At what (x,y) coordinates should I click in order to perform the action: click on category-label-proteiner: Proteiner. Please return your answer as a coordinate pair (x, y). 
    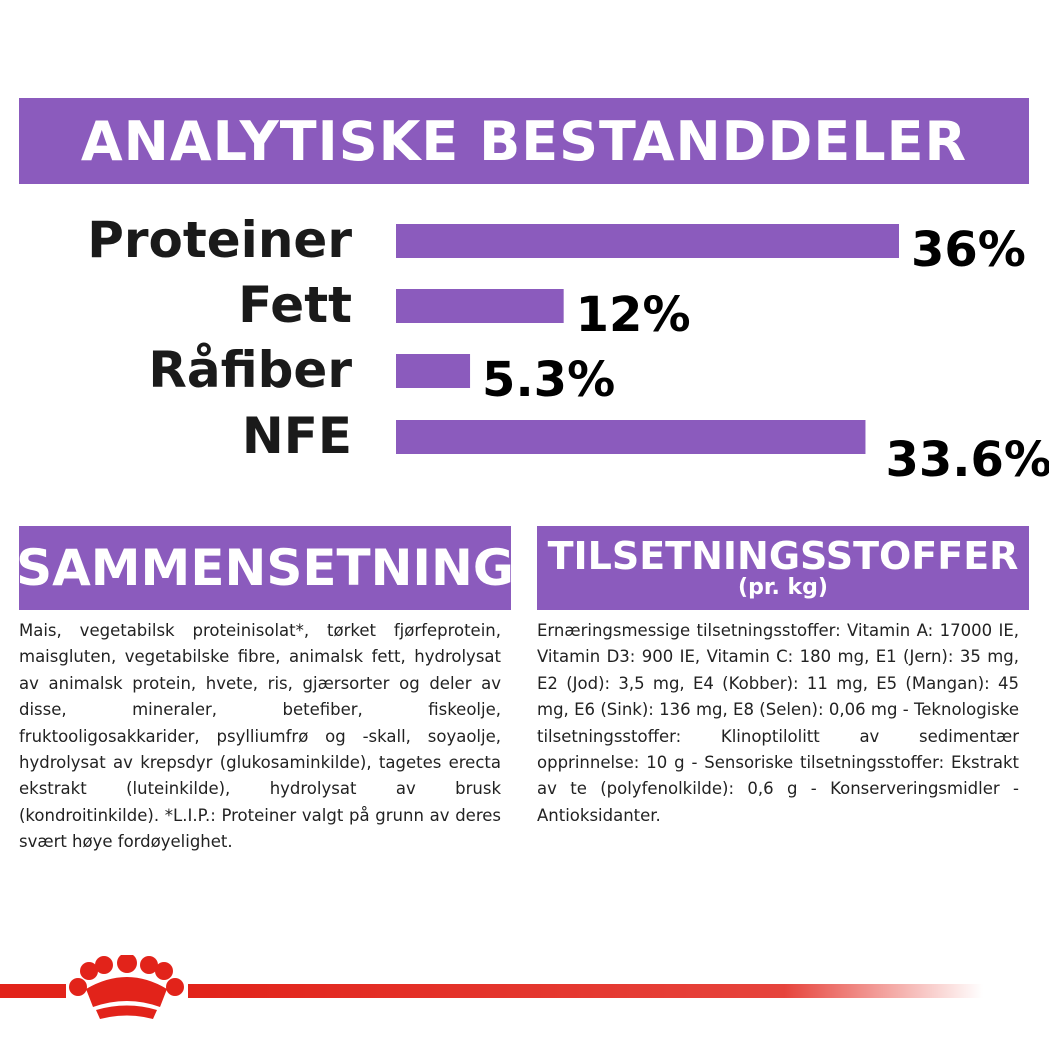
    Looking at the image, I should click on (219, 240).